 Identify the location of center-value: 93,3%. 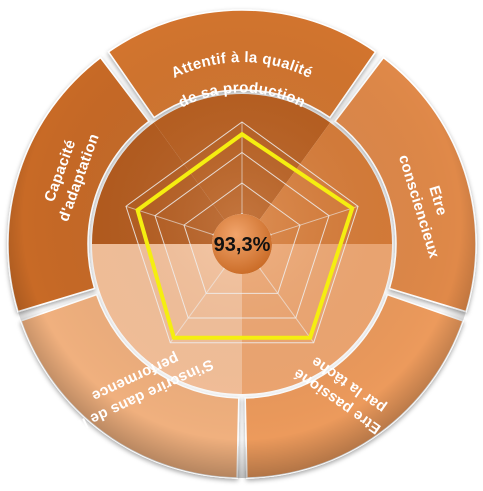
(242, 245).